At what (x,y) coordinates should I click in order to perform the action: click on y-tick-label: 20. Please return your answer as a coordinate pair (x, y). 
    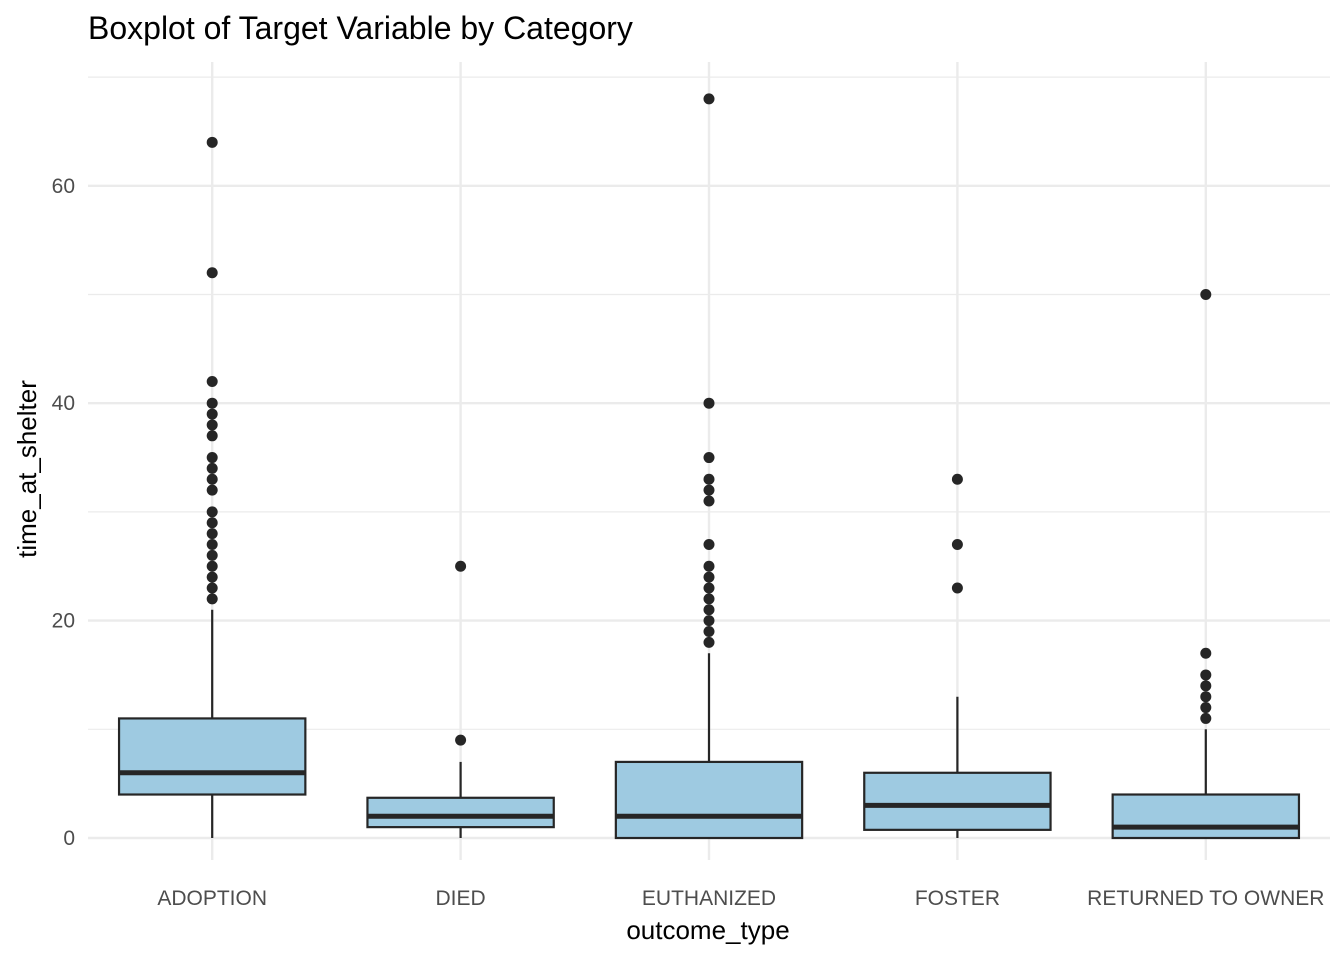
    Looking at the image, I should click on (63, 621).